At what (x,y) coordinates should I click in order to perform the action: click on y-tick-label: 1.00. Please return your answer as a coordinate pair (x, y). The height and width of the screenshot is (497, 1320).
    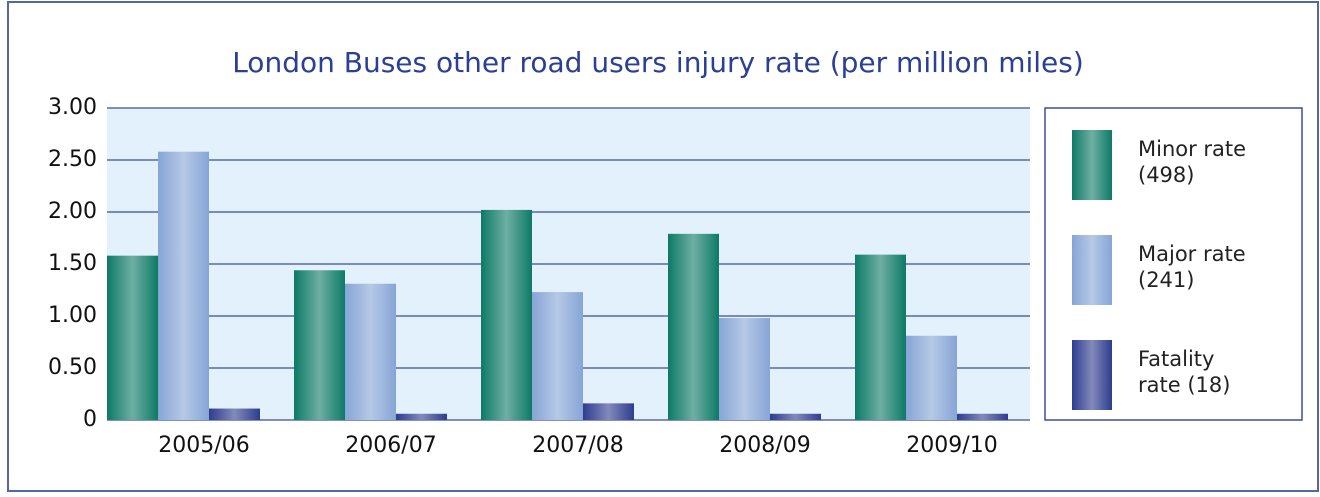
    Looking at the image, I should click on (72, 315).